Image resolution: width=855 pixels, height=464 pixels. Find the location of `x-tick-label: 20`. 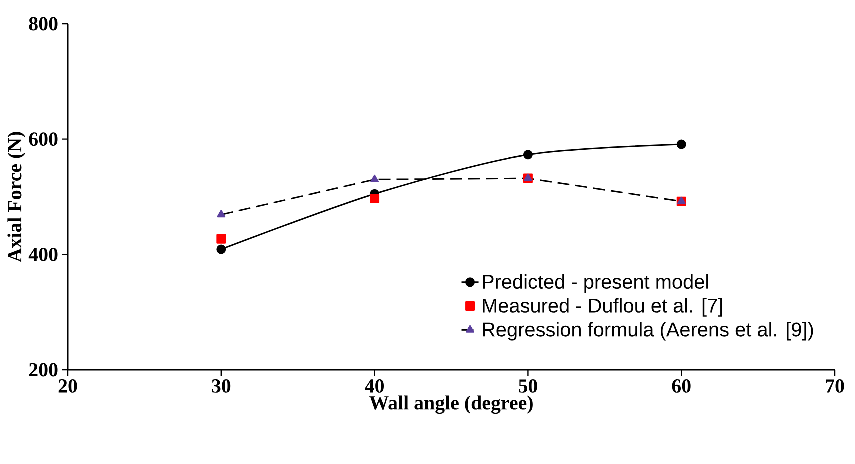

x-tick-label: 20 is located at coordinates (68, 386).